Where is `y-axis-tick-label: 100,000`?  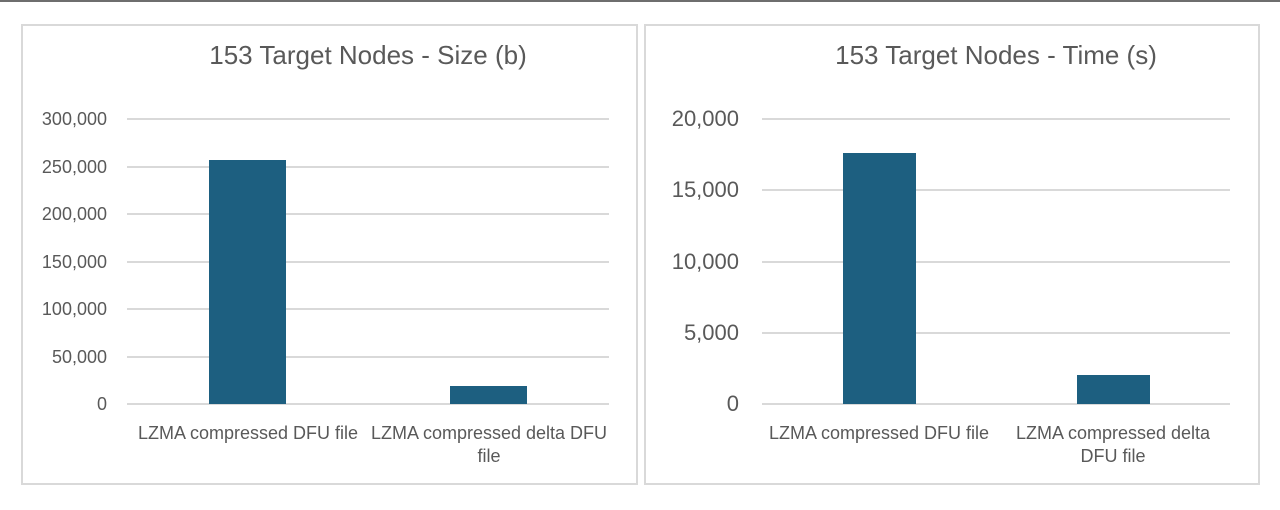 y-axis-tick-label: 100,000 is located at coordinates (74, 309).